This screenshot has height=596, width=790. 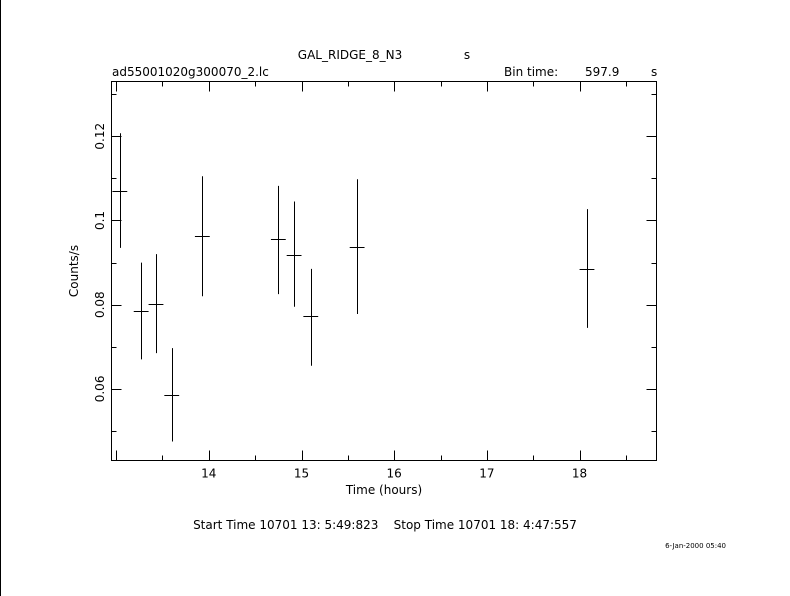 What do you see at coordinates (100, 220) in the screenshot?
I see `y-tick-label: 0.1` at bounding box center [100, 220].